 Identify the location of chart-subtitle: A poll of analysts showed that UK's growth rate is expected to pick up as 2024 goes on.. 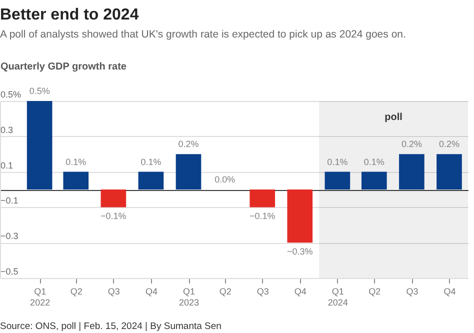
(203, 34).